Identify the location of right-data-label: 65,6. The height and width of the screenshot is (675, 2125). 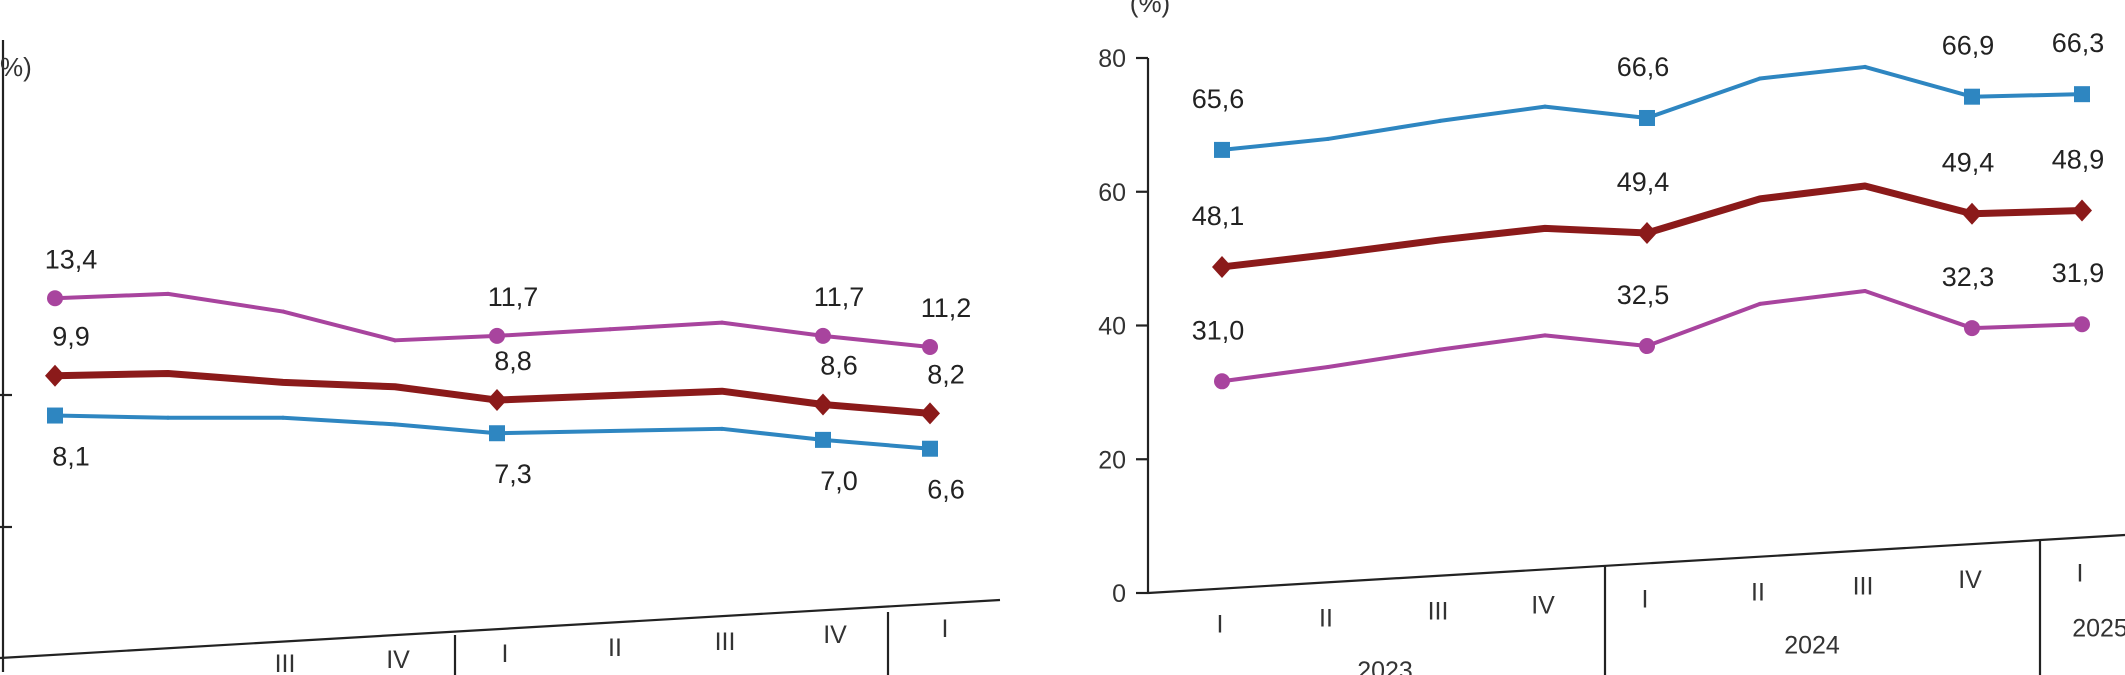
(1218, 99).